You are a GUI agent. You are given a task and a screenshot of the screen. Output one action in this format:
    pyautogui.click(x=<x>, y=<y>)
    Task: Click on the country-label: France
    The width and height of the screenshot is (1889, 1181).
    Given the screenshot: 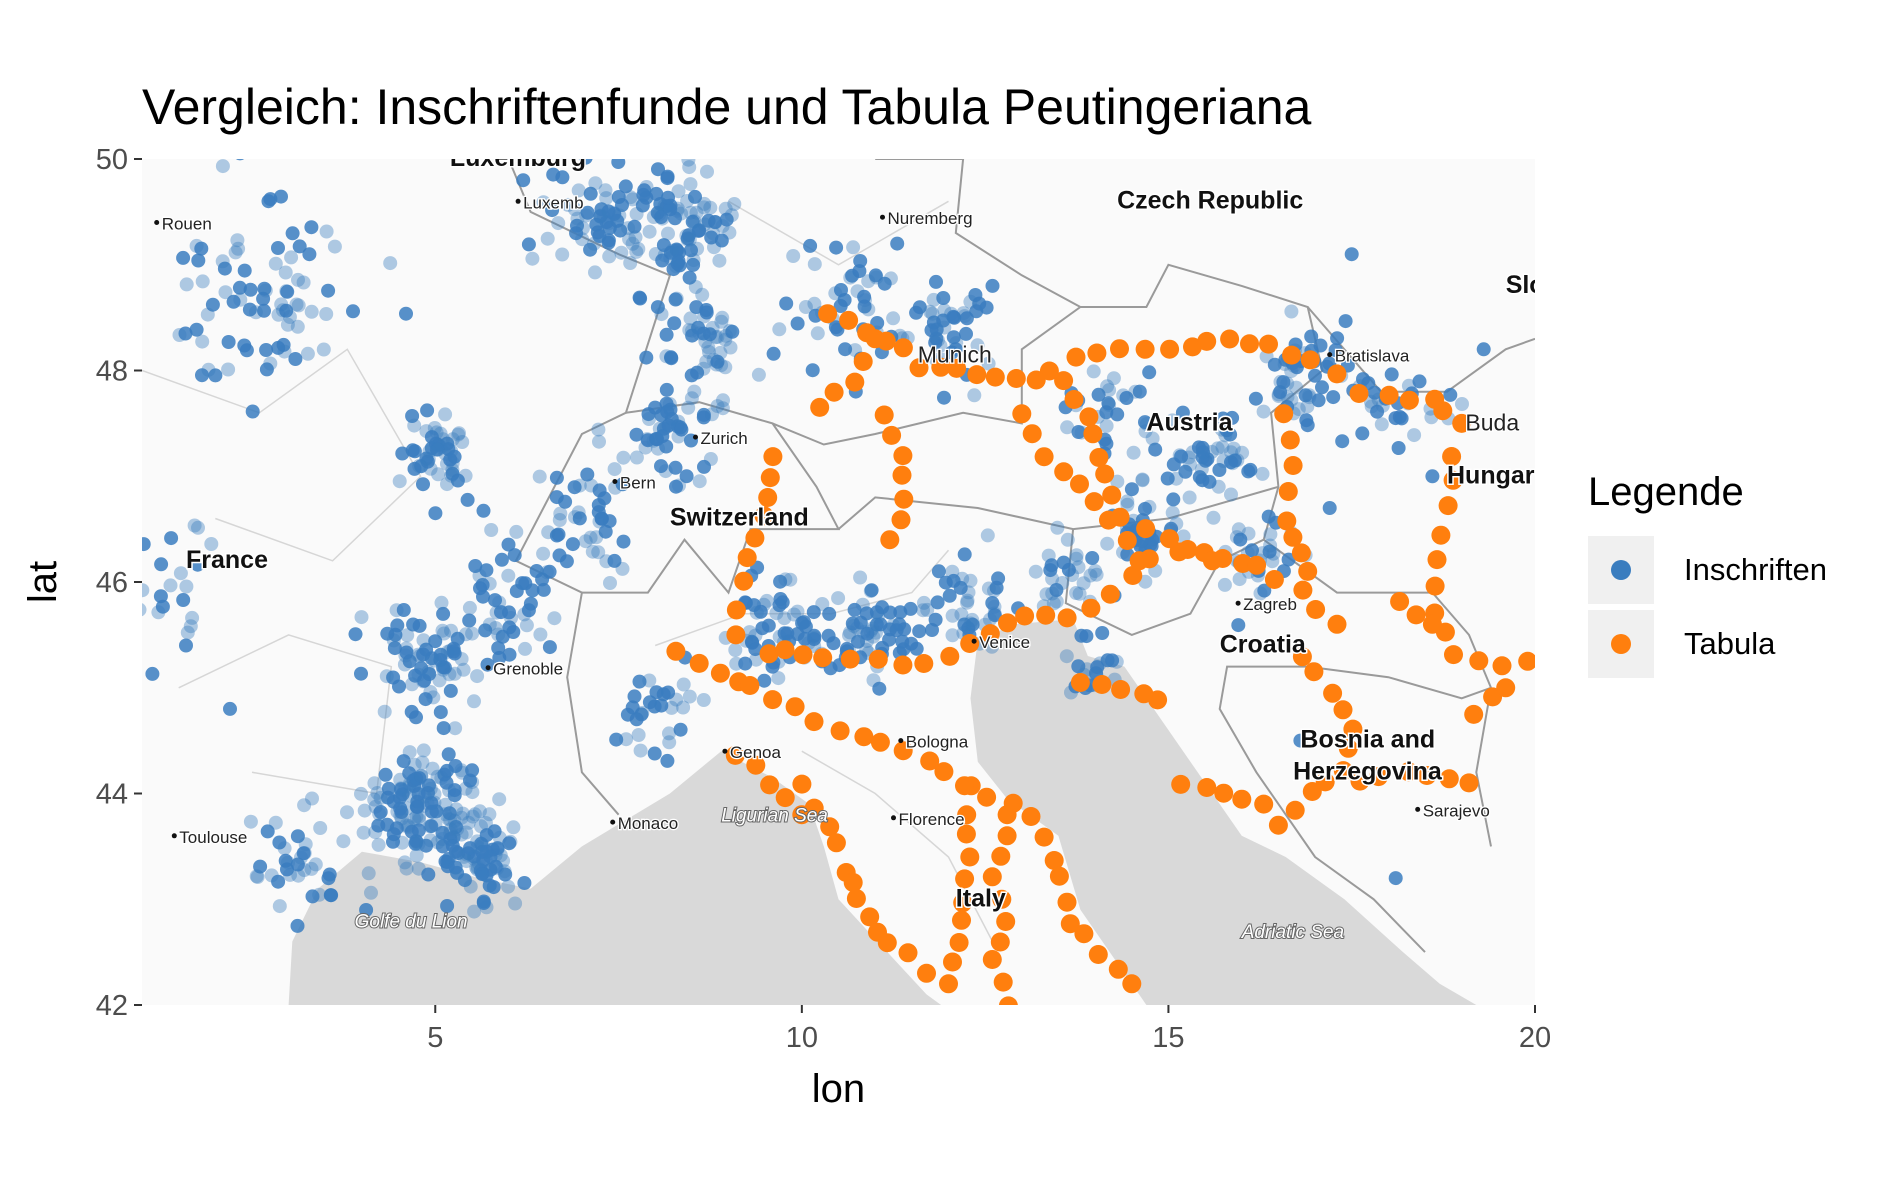 What is the action you would take?
    pyautogui.click(x=227, y=560)
    